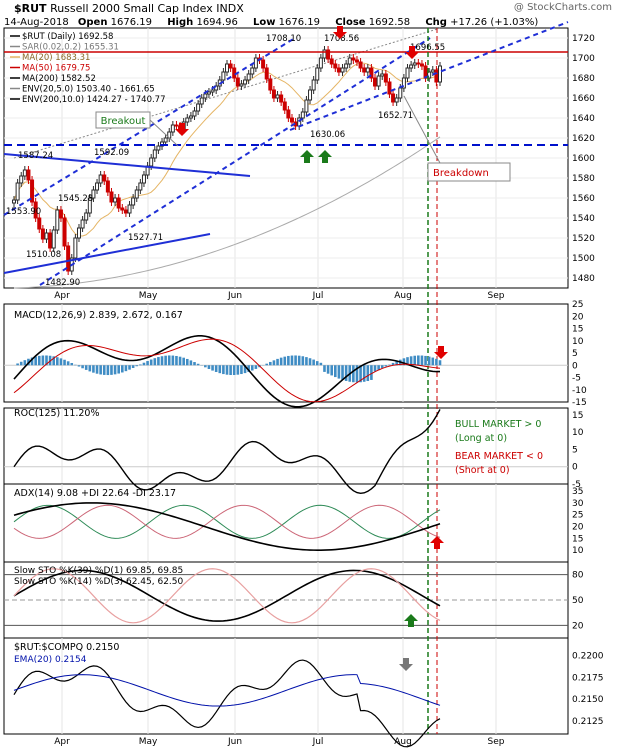  I want to click on indicator-tick-label: -15, so click(579, 403).